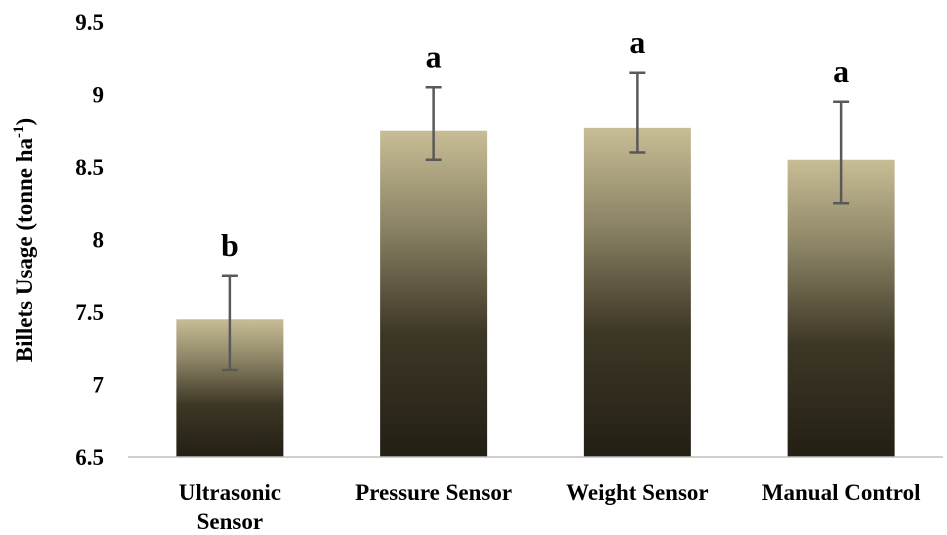  I want to click on y-axis-title-close: ), so click(24, 122).